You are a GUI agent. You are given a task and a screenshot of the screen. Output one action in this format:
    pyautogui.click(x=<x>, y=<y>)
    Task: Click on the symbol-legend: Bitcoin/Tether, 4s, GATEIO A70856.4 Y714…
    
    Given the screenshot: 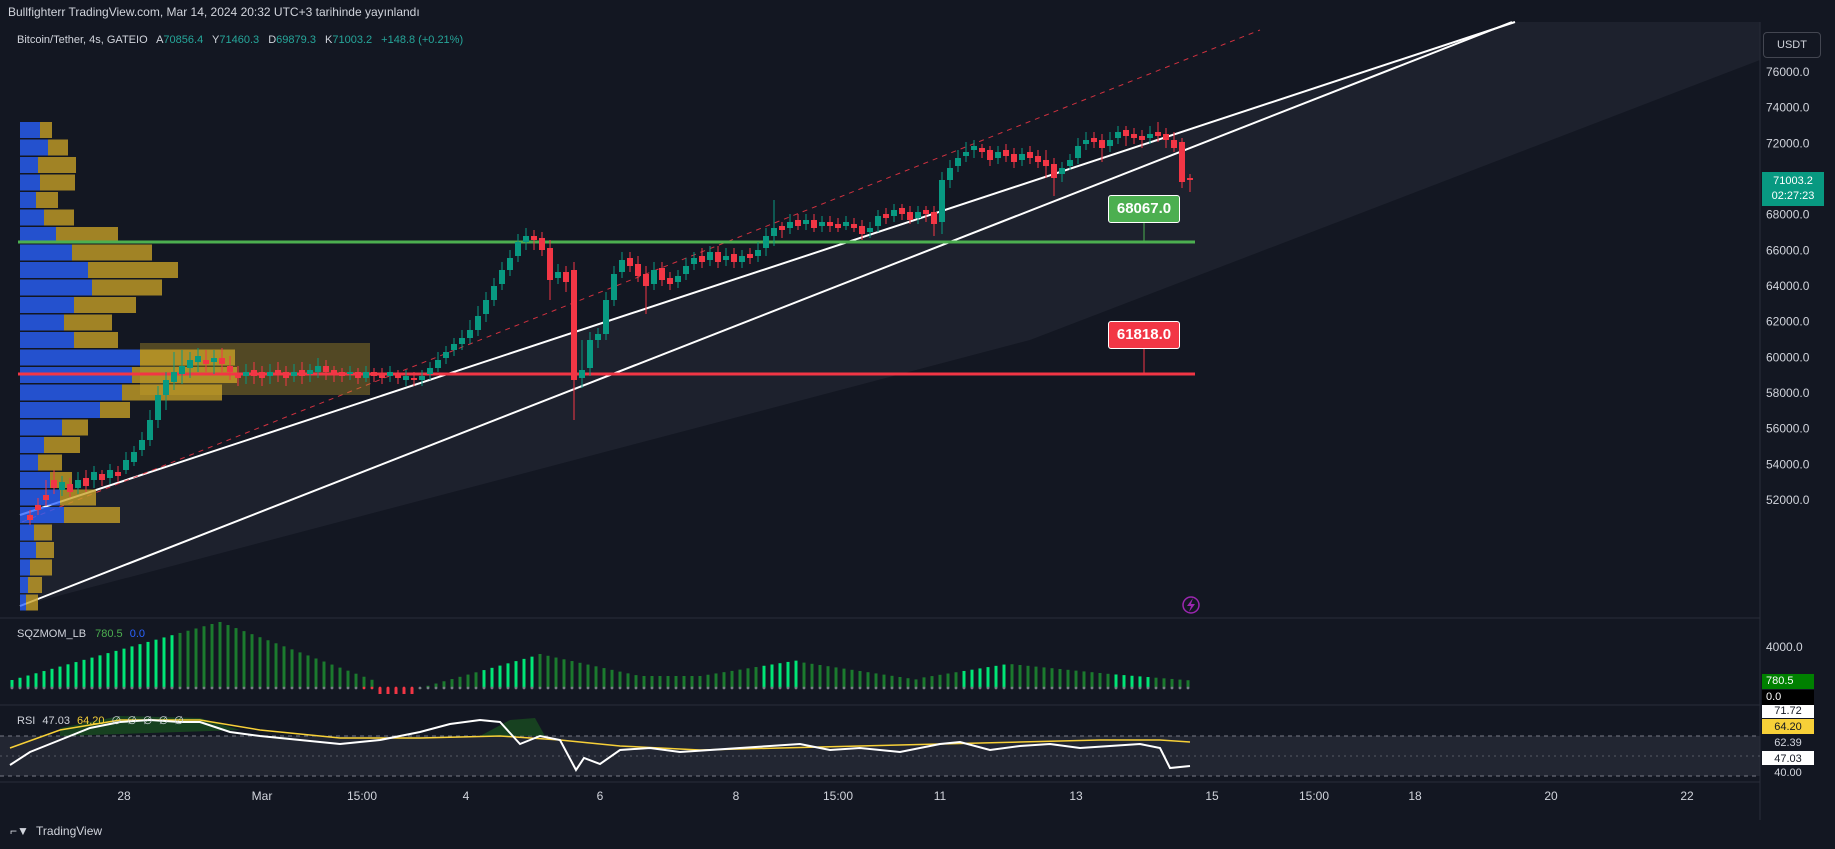 What is the action you would take?
    pyautogui.click(x=243, y=40)
    